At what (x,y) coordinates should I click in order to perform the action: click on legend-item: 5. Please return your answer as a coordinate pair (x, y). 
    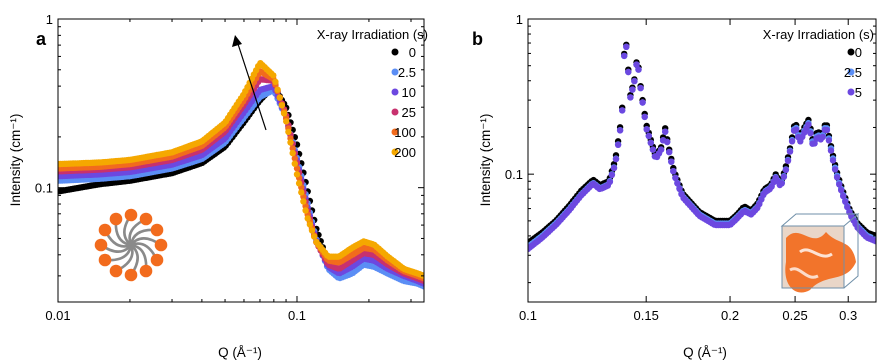
    Looking at the image, I should click on (854, 92).